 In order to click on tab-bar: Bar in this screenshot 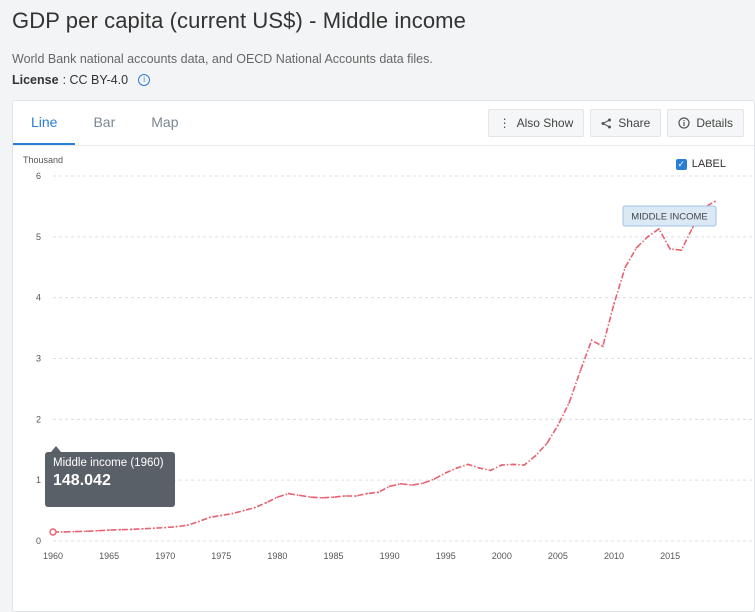, I will do `click(104, 122)`.